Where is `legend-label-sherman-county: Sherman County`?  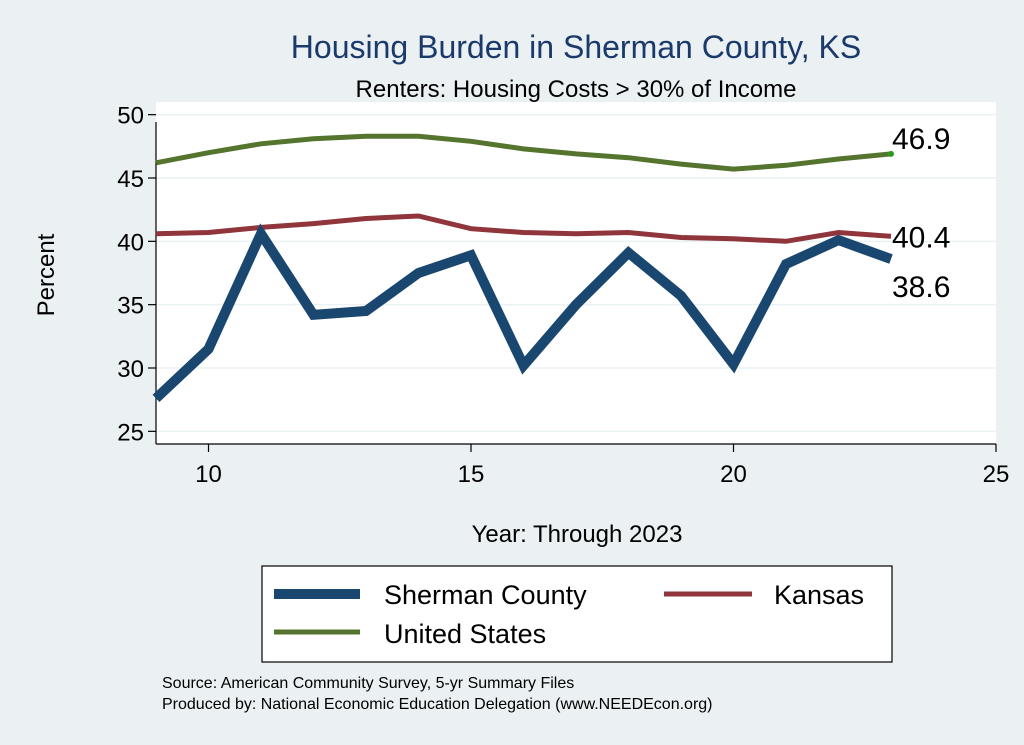
legend-label-sherman-county: Sherman County is located at coordinates (485, 595).